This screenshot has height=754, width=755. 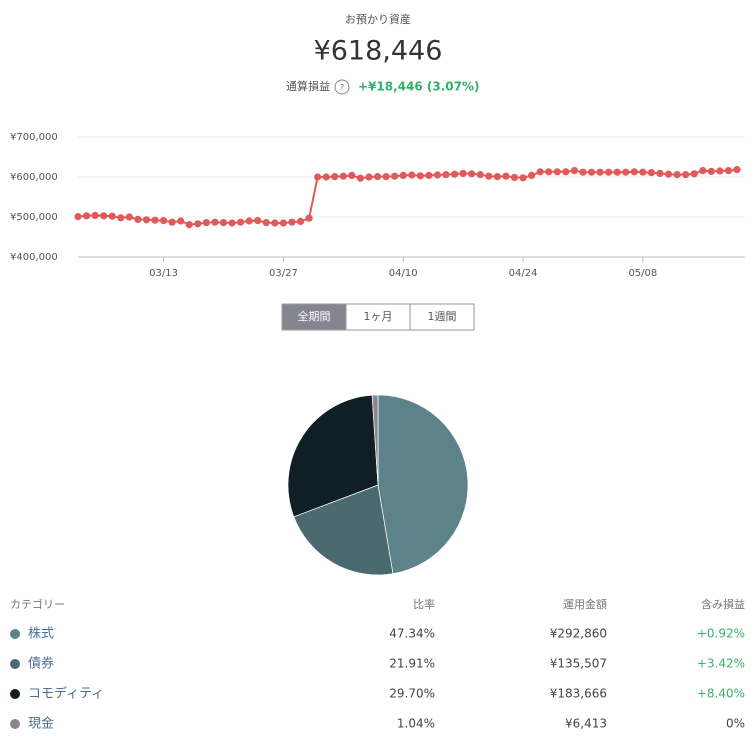 I want to click on table-header: 含み損益, so click(x=723, y=604).